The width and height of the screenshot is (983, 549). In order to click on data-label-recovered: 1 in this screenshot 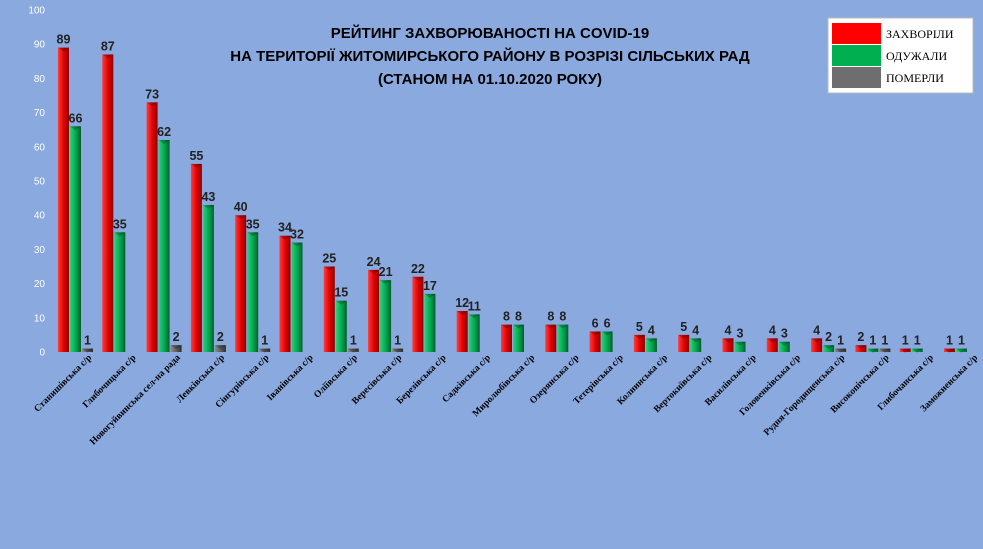, I will do `click(917, 341)`.